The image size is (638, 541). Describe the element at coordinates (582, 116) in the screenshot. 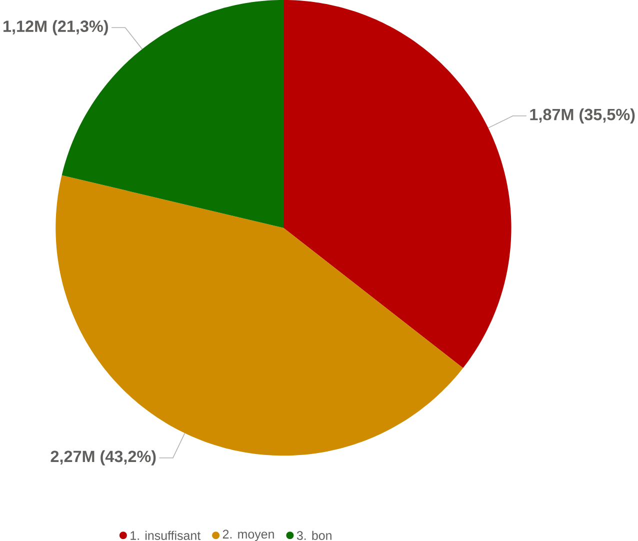

I see `data-label: 1,87M (35,5%)` at that location.